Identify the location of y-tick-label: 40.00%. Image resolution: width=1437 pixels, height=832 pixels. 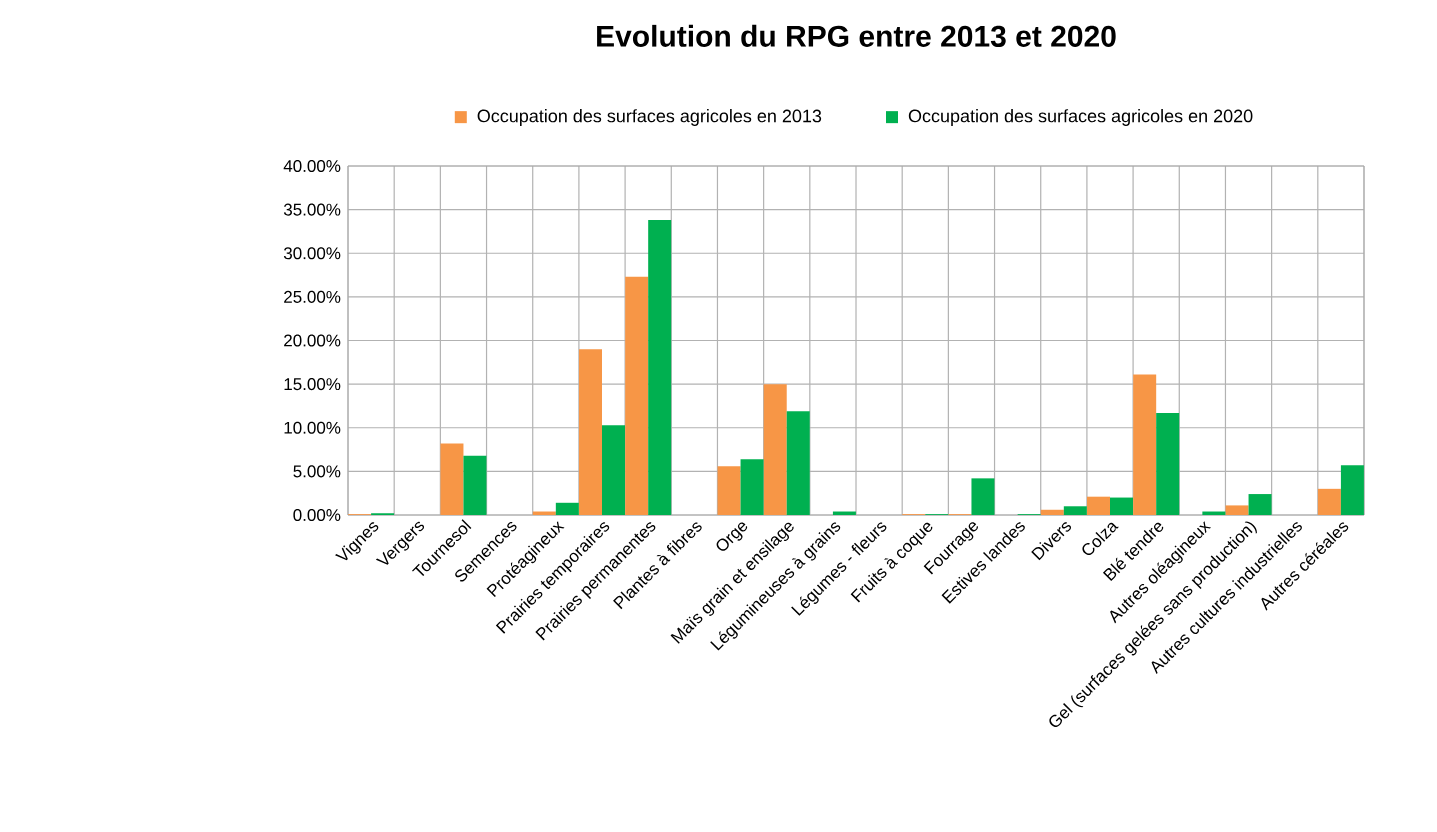
(312, 166).